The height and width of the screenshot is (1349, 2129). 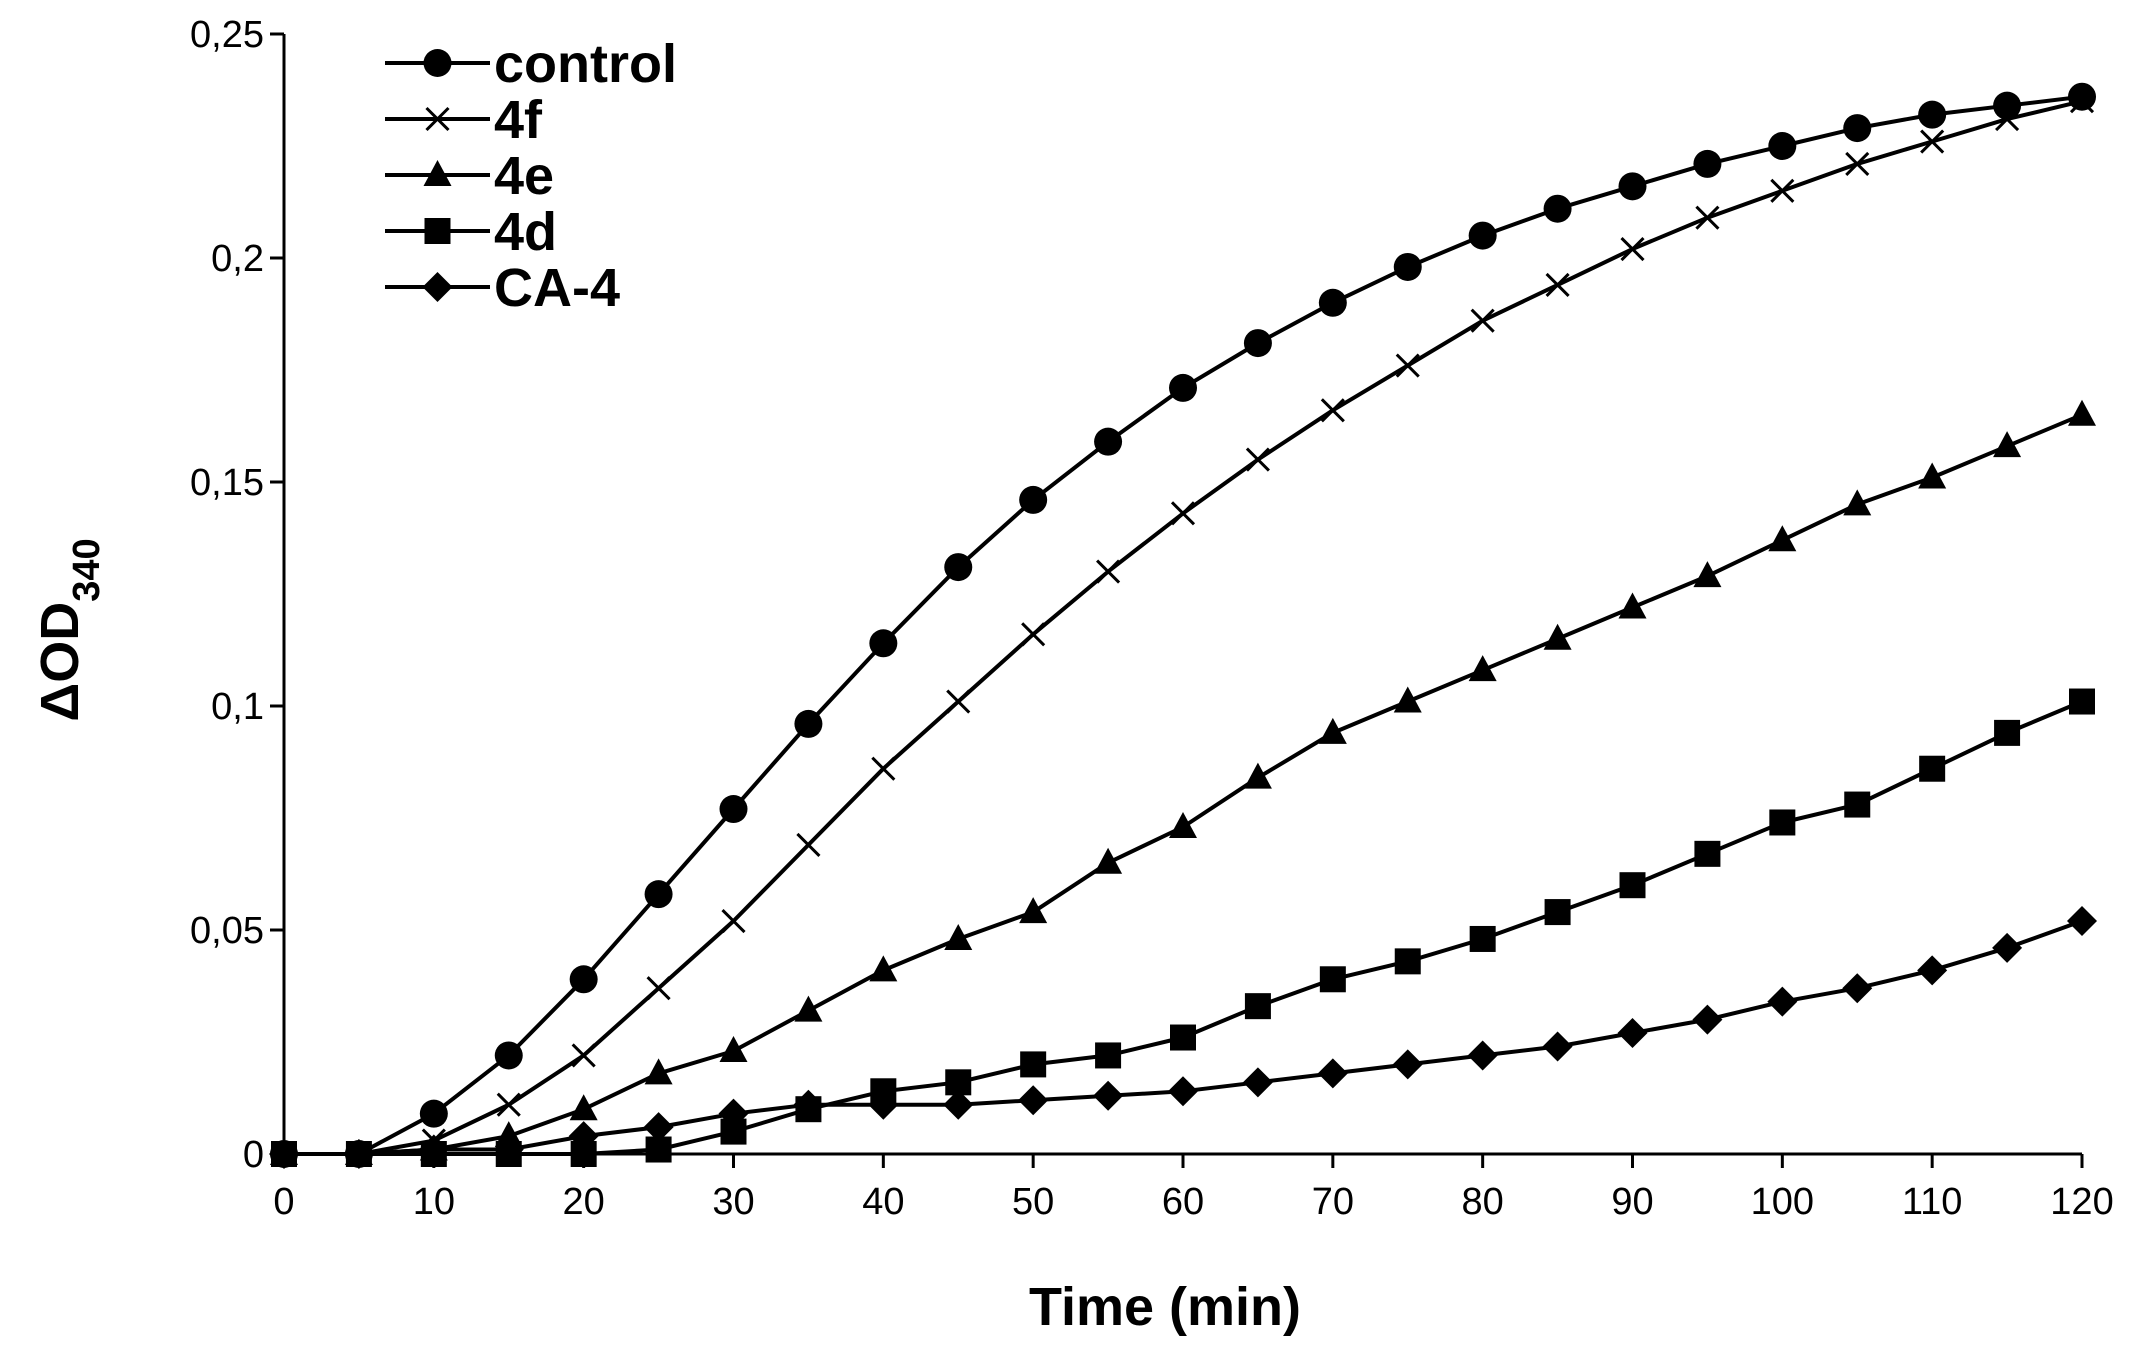 What do you see at coordinates (1632, 1202) in the screenshot?
I see `x-tick-label: 90` at bounding box center [1632, 1202].